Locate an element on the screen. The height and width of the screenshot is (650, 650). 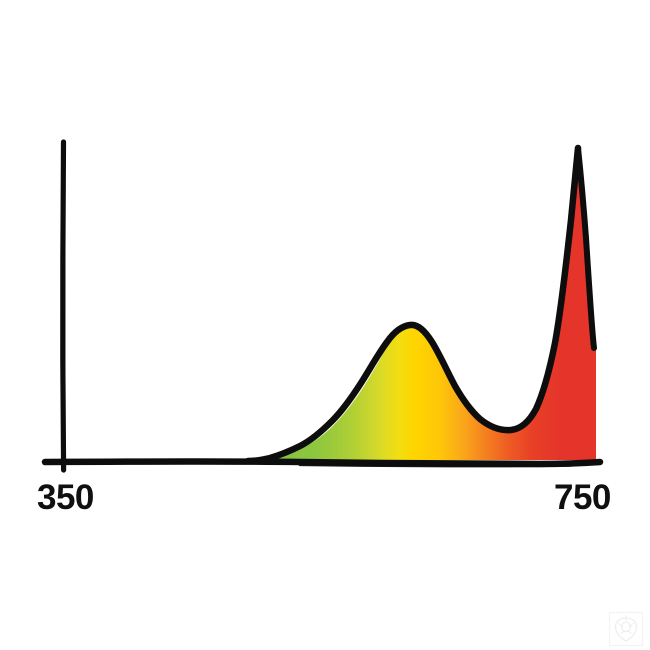
x-axis-min-tick-label: 350 is located at coordinates (65, 497).